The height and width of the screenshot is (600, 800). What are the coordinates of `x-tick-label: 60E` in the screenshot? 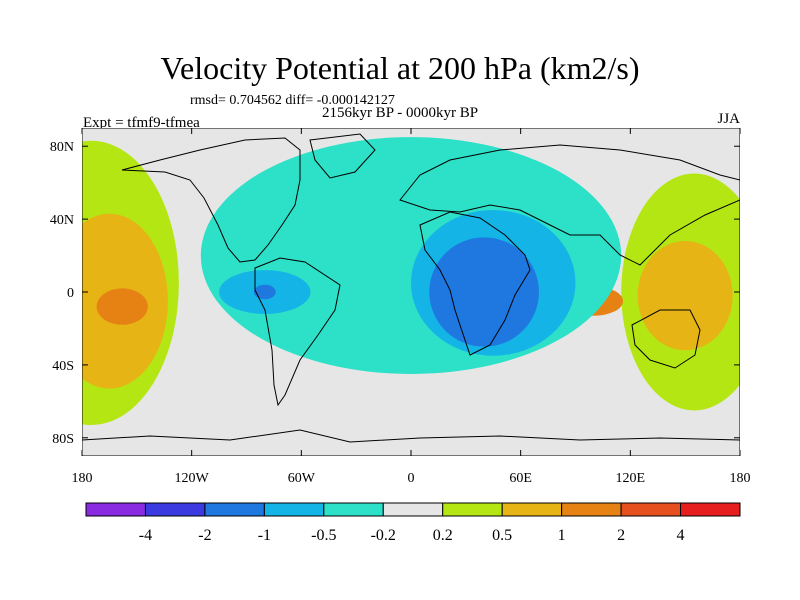 It's located at (520, 478).